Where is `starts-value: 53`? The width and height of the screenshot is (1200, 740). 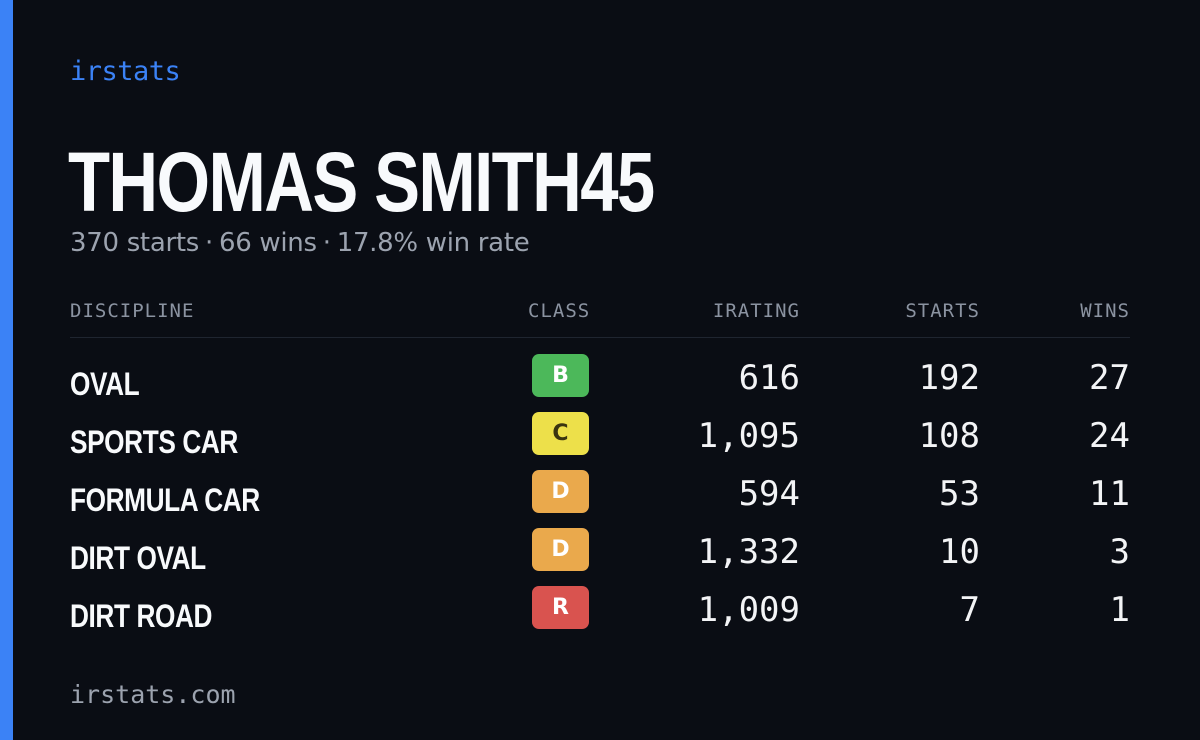 starts-value: 53 is located at coordinates (959, 494).